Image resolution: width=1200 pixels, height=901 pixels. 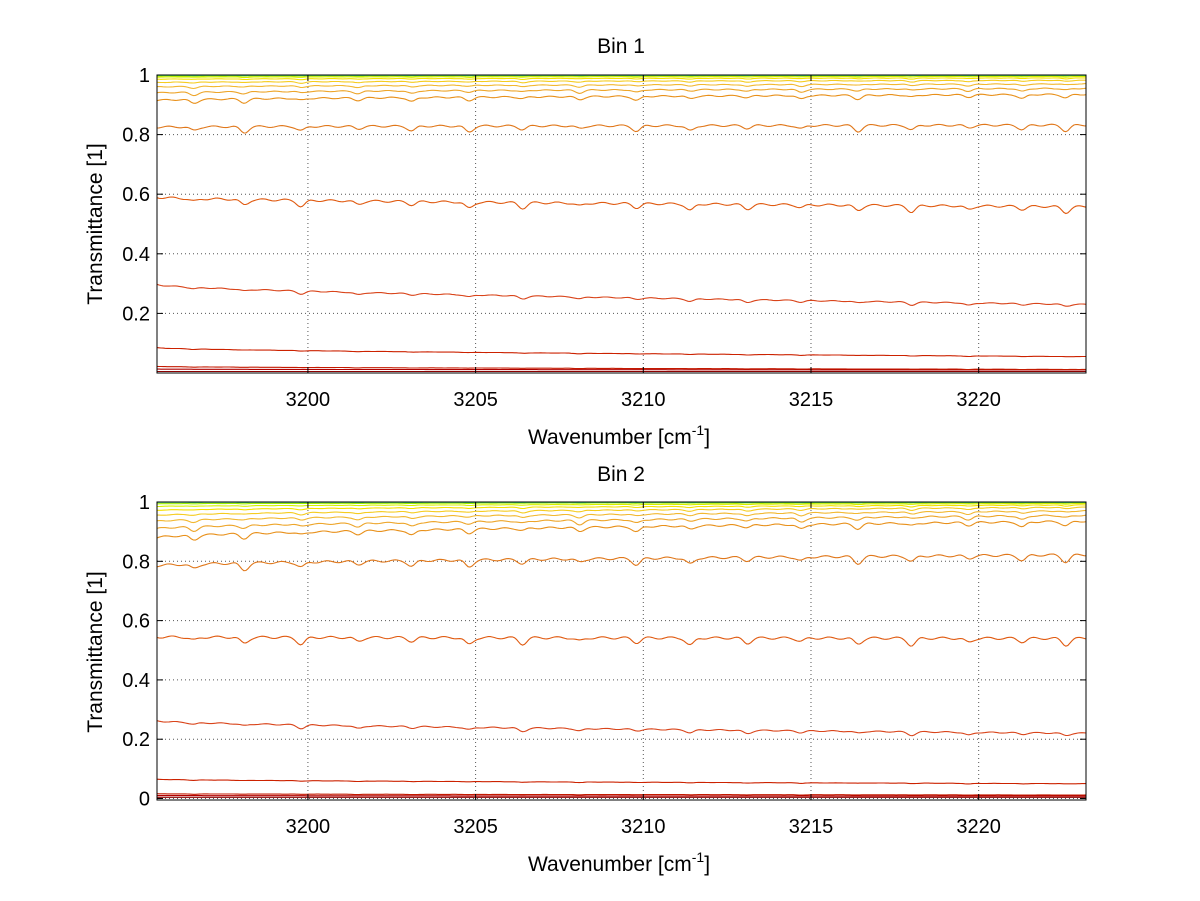 What do you see at coordinates (619, 435) in the screenshot?
I see `panel-1-x-axis-label: Wavenumber [cm-1]` at bounding box center [619, 435].